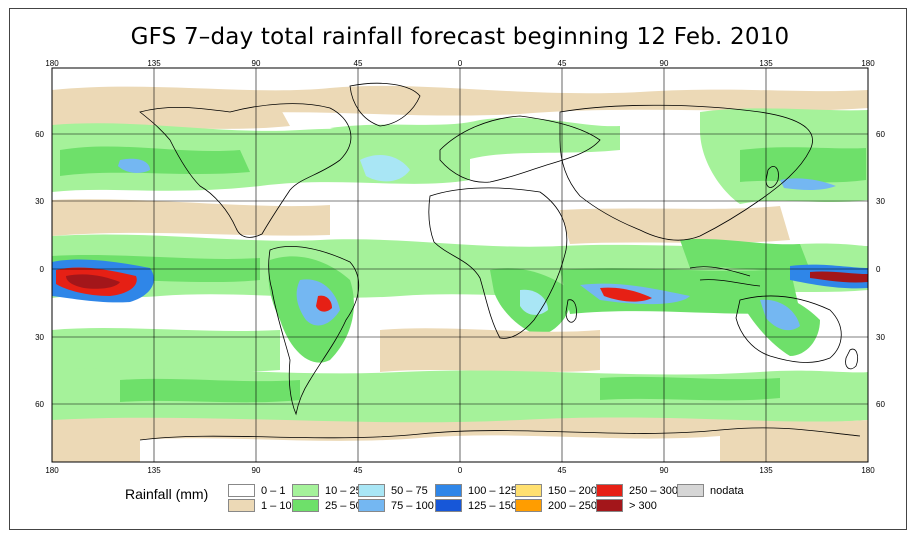 The height and width of the screenshot is (539, 920). I want to click on legend-item: 200 – 250, so click(556, 505).